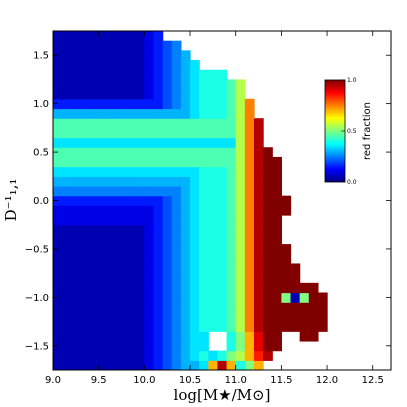 The image size is (407, 407). What do you see at coordinates (41, 104) in the screenshot?
I see `y-tick-label: 1.0` at bounding box center [41, 104].